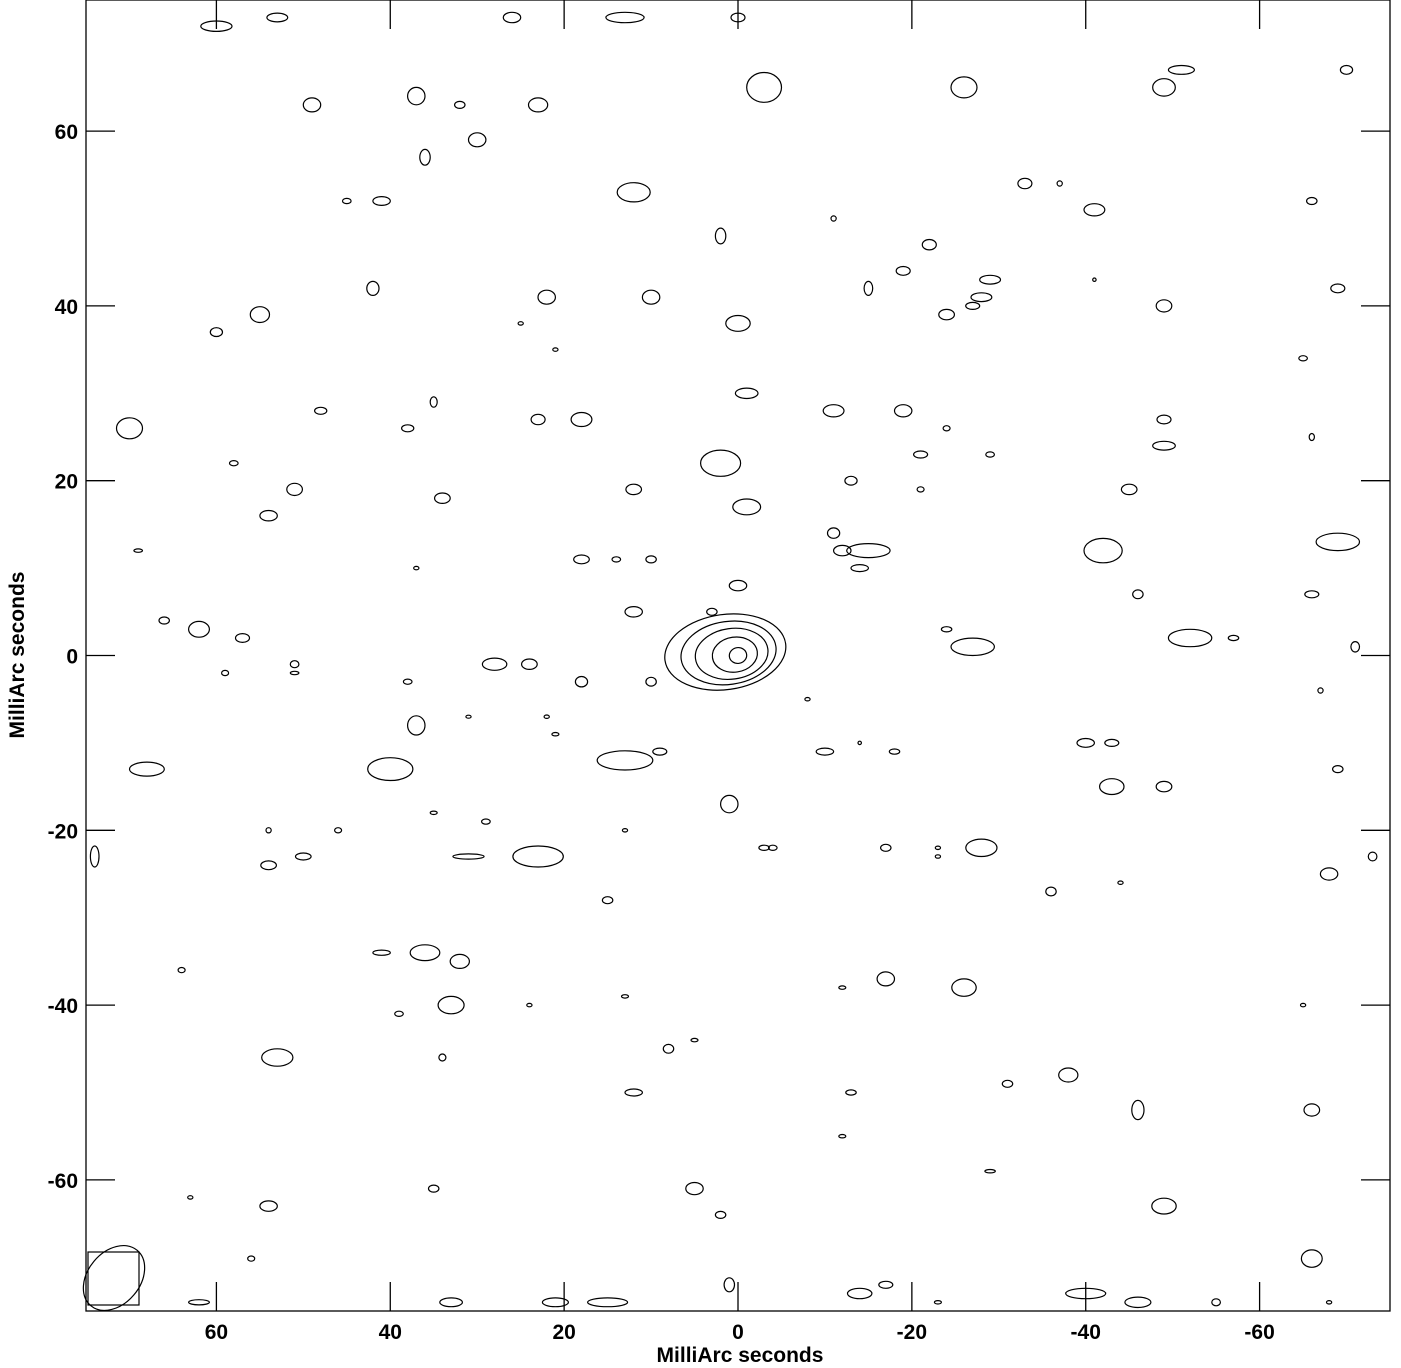 This screenshot has width=1401, height=1368. Describe the element at coordinates (66, 132) in the screenshot. I see `y-tick-label: 60` at that location.